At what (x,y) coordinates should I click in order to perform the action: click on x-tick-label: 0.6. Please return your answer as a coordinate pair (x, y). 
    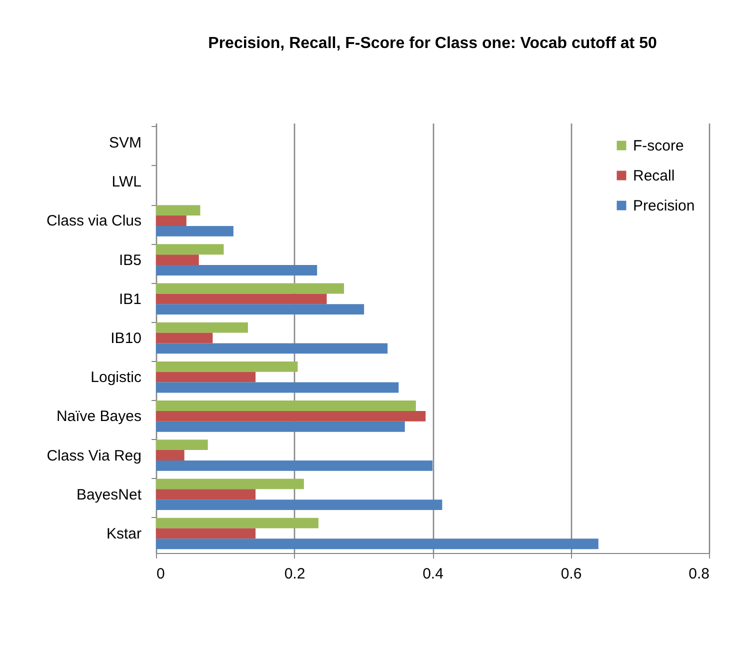
    Looking at the image, I should click on (571, 574).